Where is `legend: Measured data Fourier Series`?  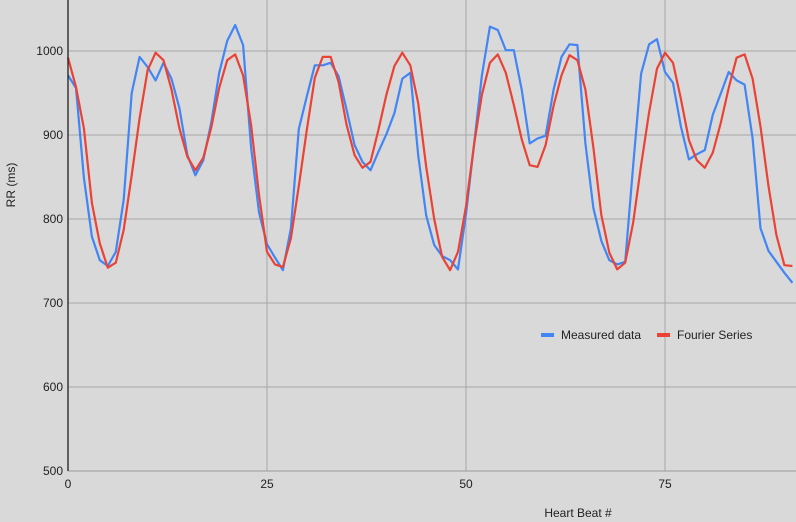
legend: Measured data Fourier Series is located at coordinates (646, 335).